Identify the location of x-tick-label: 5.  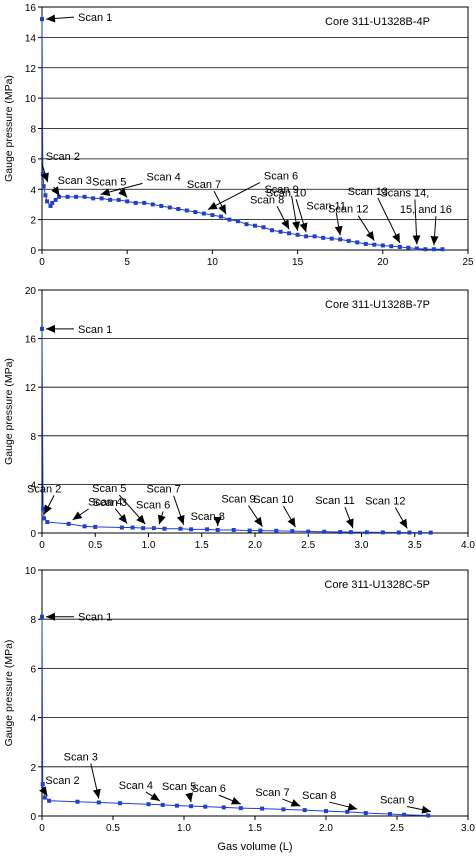
(127, 262).